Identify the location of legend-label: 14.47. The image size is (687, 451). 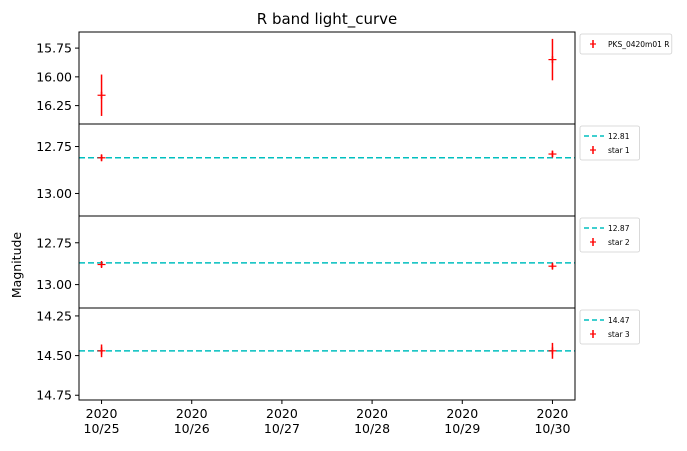
(619, 320).